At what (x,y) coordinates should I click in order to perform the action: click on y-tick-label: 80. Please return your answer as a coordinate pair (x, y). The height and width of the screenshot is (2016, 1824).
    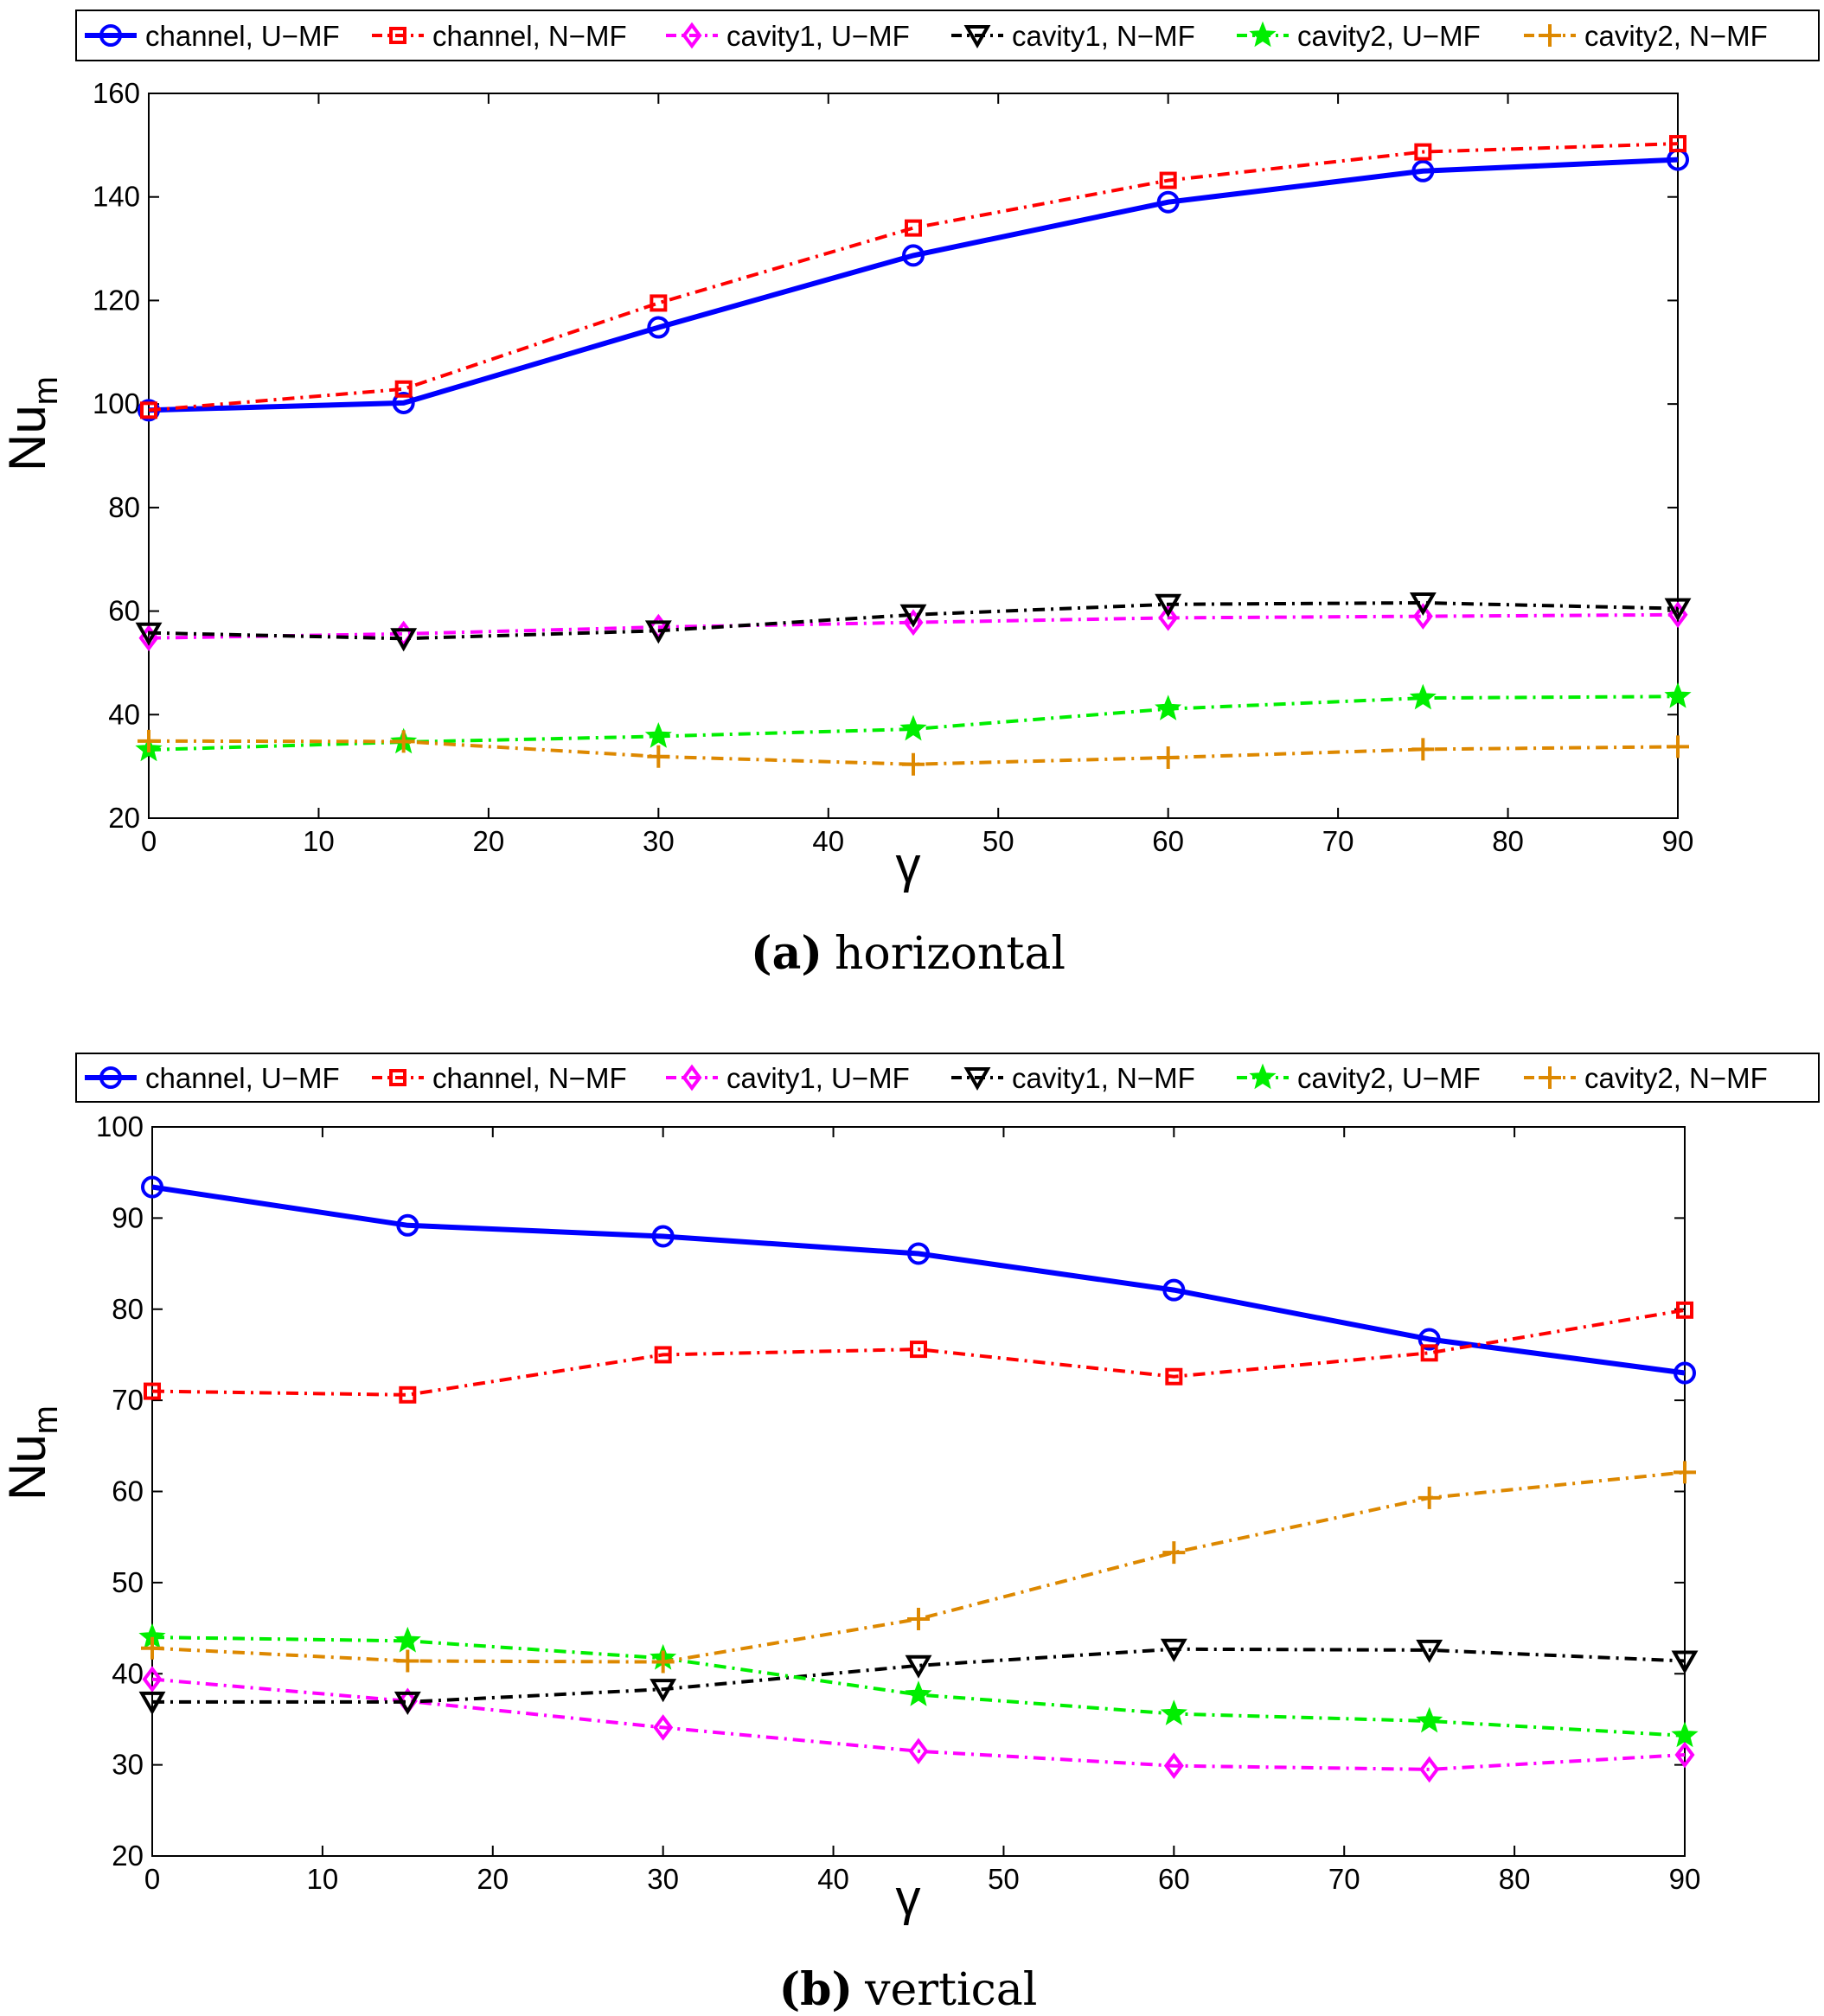
    Looking at the image, I should click on (124, 507).